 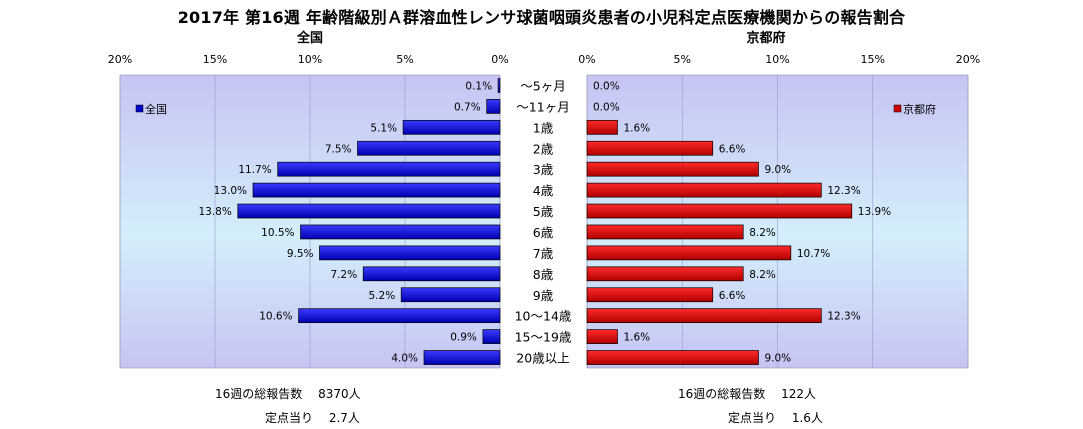 What do you see at coordinates (404, 59) in the screenshot?
I see `left-tick-label: 5%` at bounding box center [404, 59].